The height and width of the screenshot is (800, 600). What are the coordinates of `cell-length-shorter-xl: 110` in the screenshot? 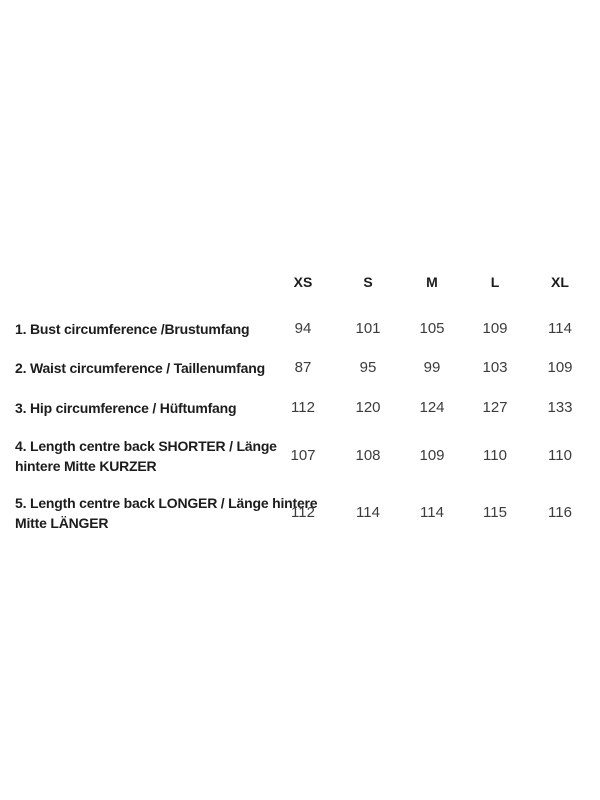 It's located at (560, 455).